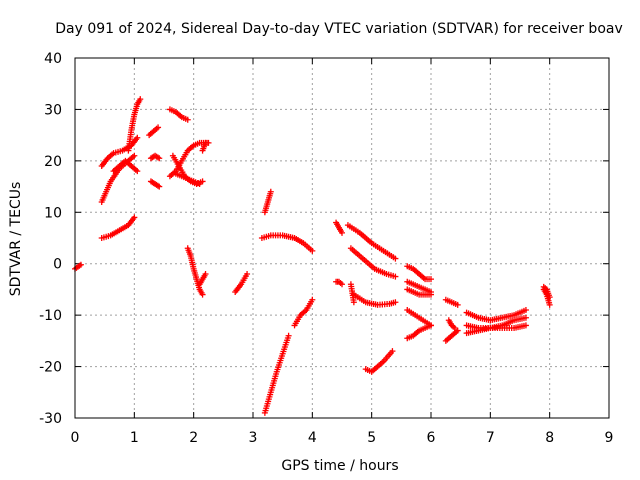 This screenshot has height=480, width=640. What do you see at coordinates (53, 162) in the screenshot?
I see `y-tick-label: 20` at bounding box center [53, 162].